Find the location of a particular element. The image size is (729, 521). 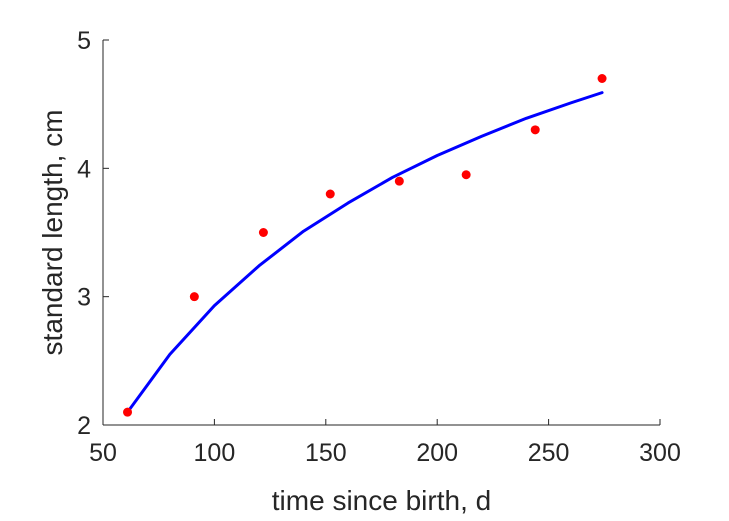

x-tick-label: 50 is located at coordinates (103, 453).